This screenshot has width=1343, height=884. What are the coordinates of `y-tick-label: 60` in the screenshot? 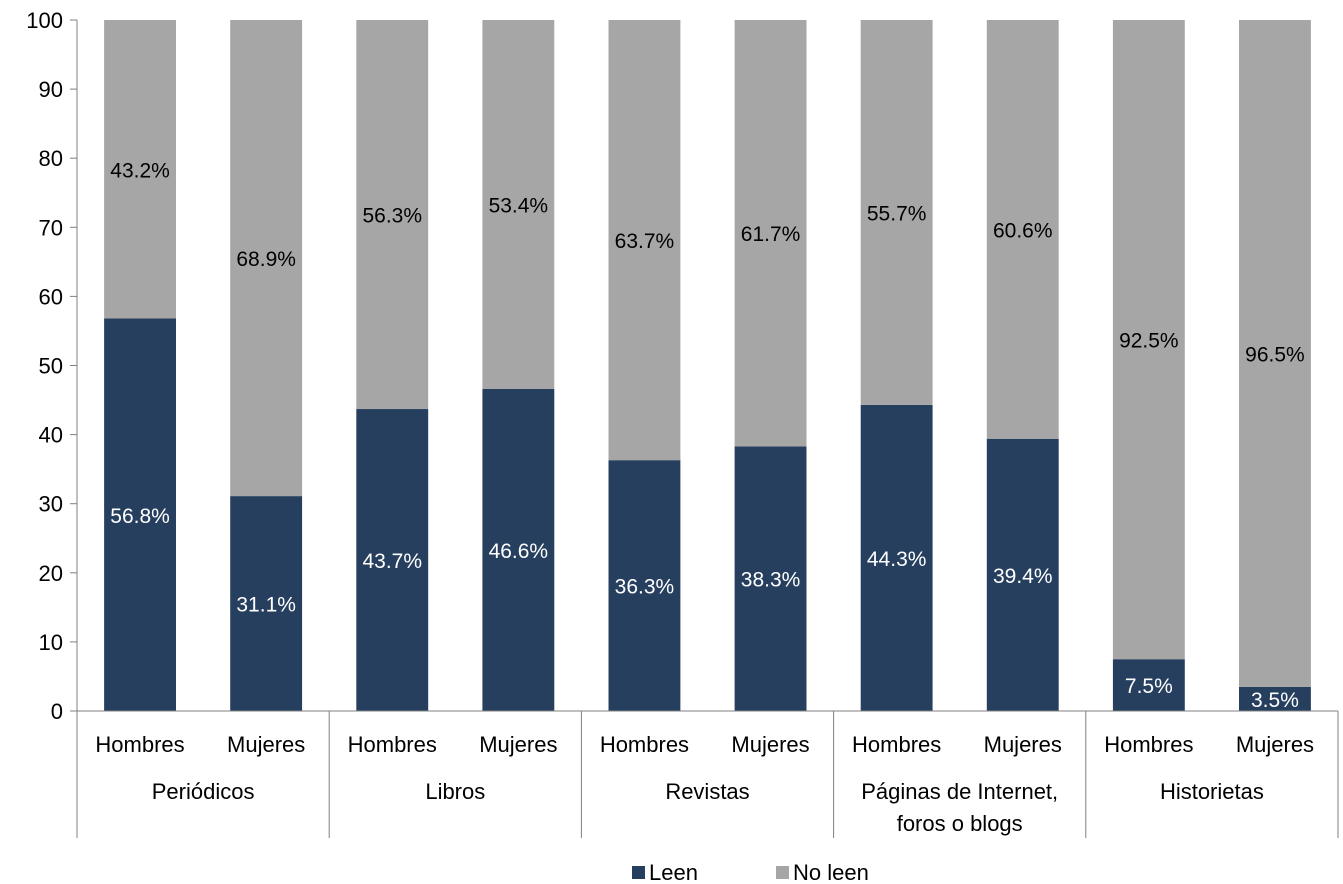 It's located at (51, 296).